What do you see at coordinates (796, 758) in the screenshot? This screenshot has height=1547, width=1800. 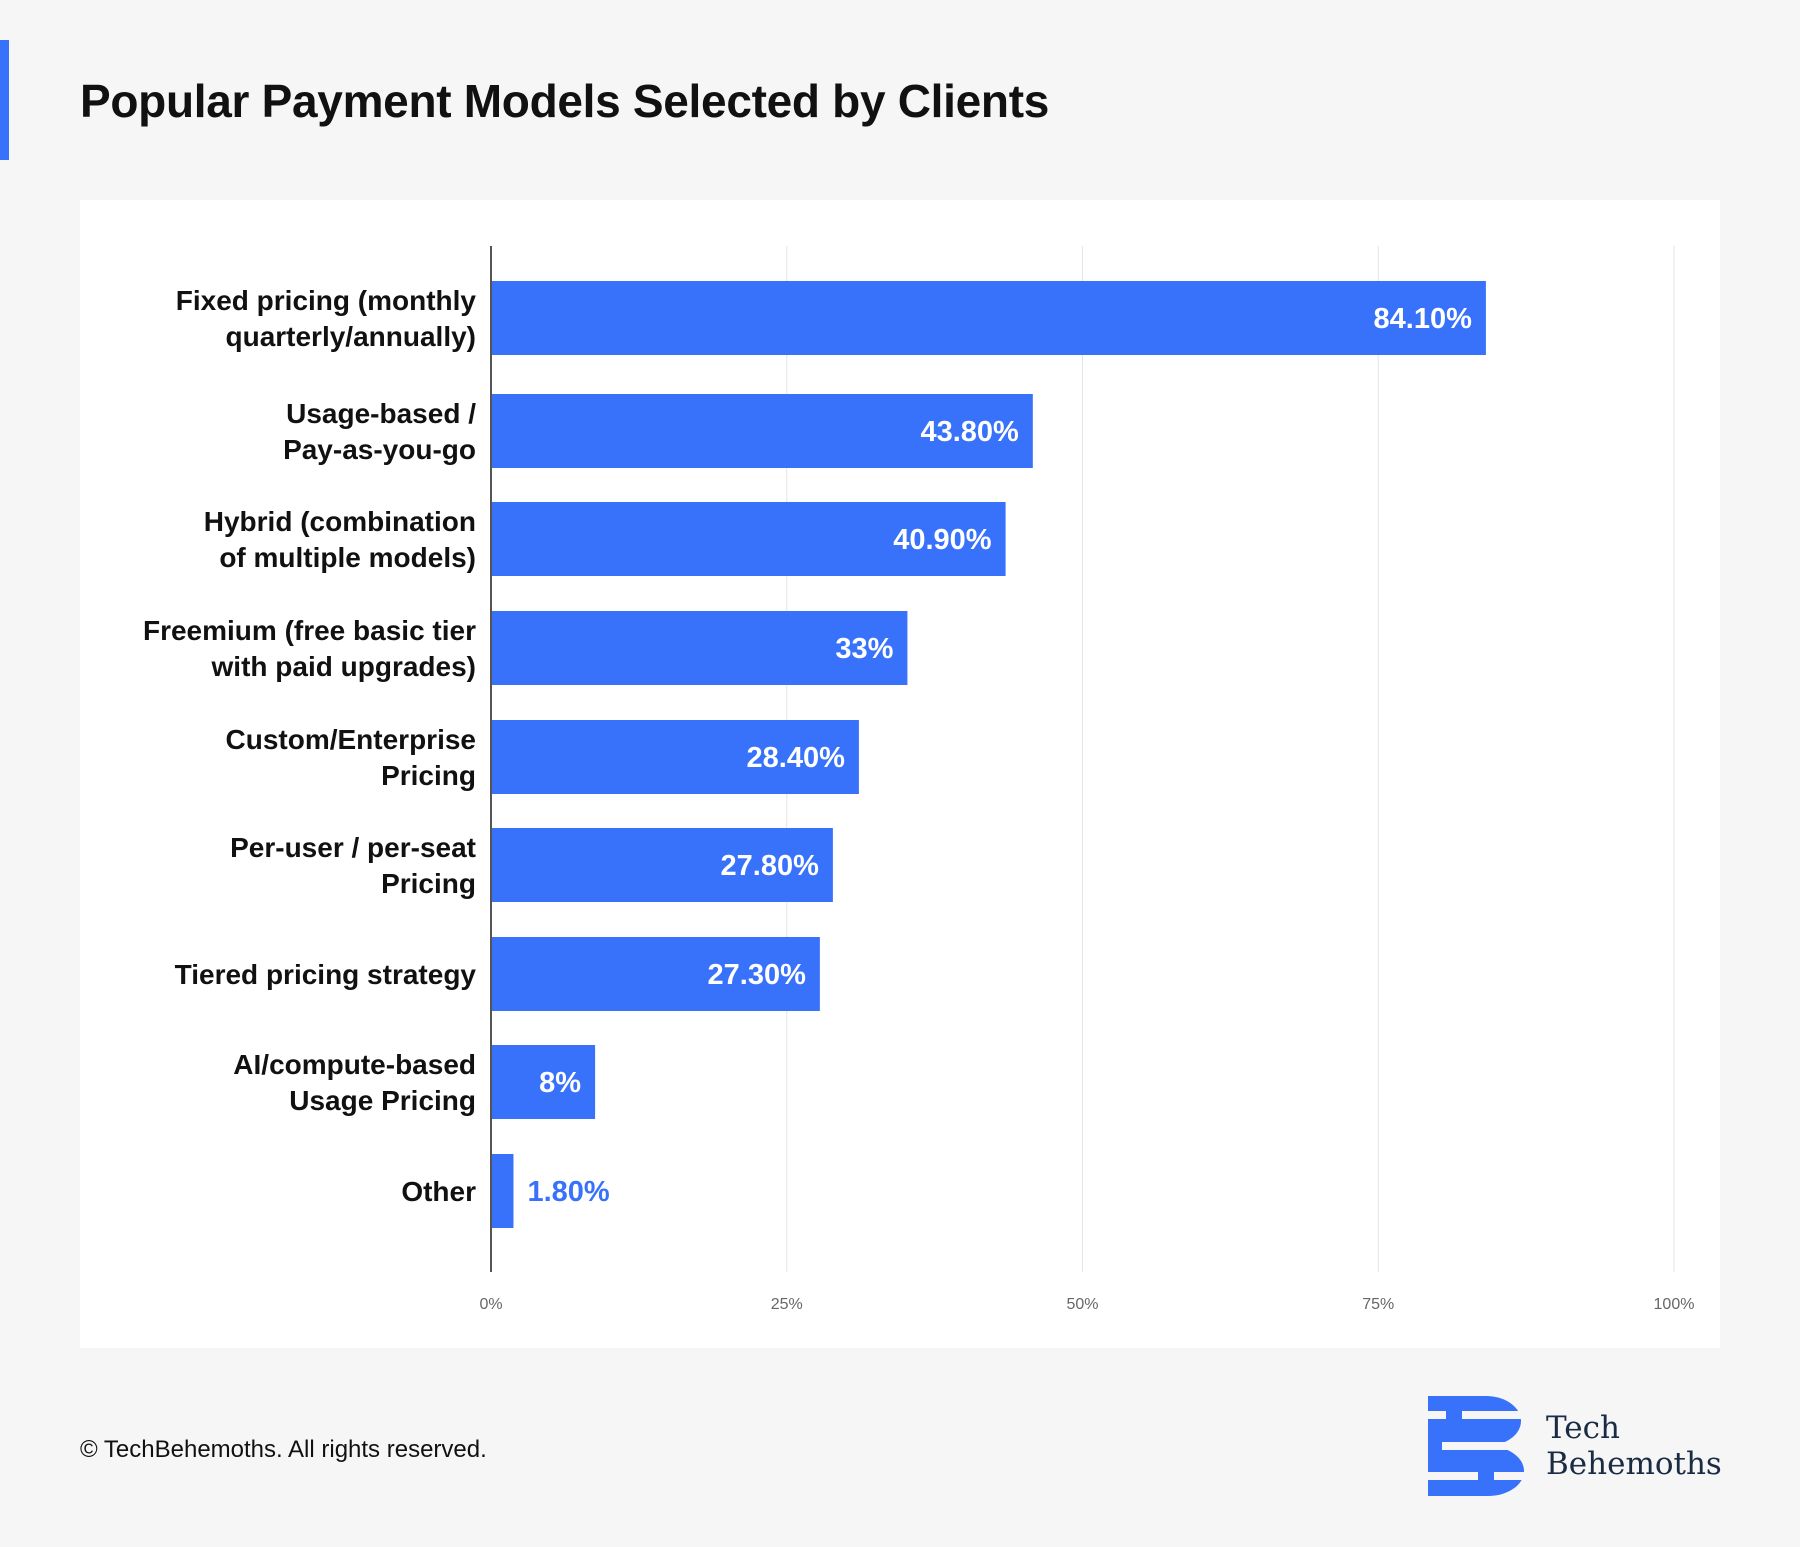 I see `bar-value-label: 28.40%` at bounding box center [796, 758].